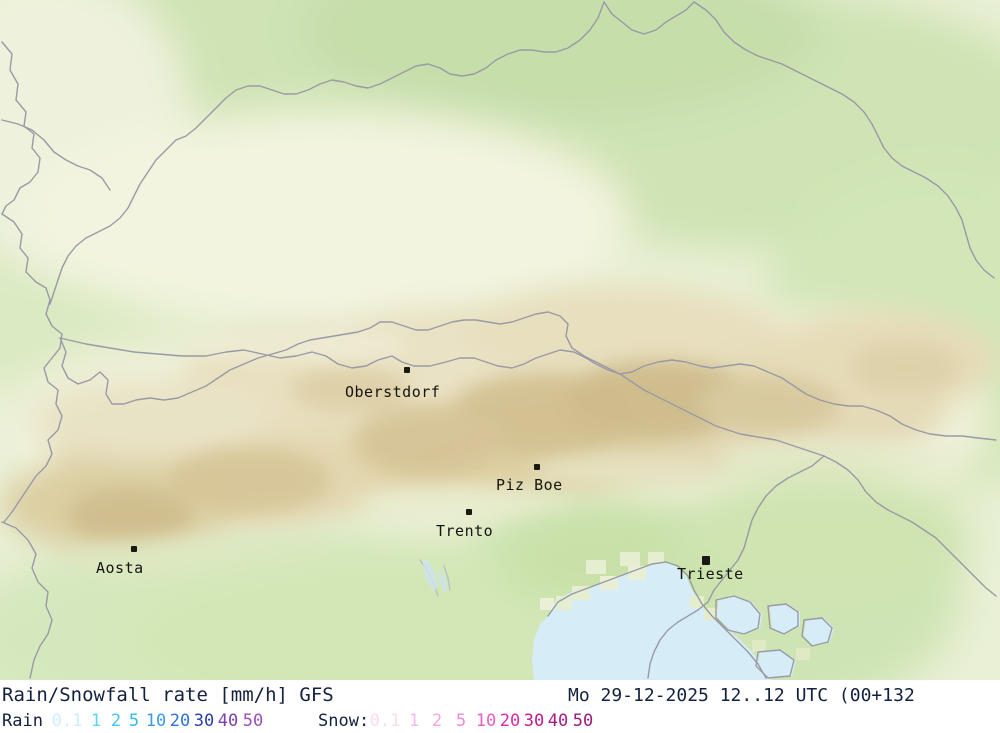 The width and height of the screenshot is (1000, 733). What do you see at coordinates (116, 721) in the screenshot?
I see `rain-step-2: 2` at bounding box center [116, 721].